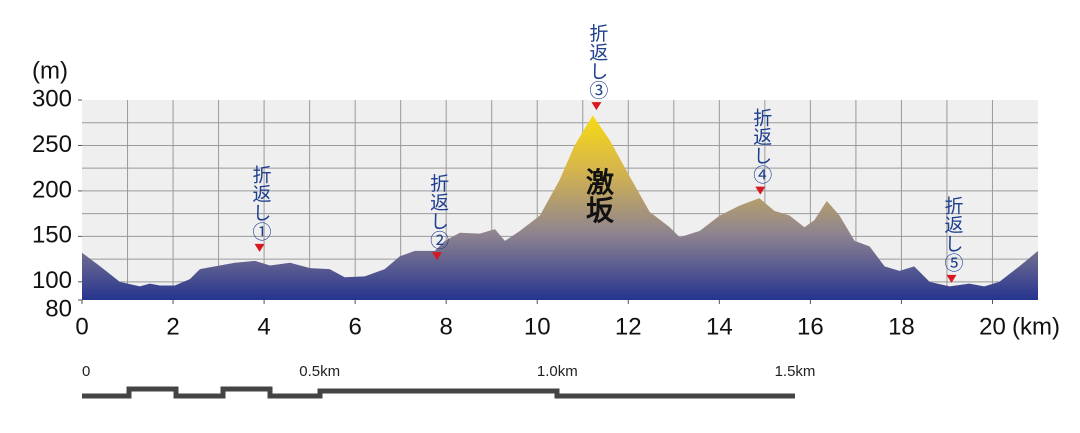  Describe the element at coordinates (81, 326) in the screenshot. I see `x-tick-label: 0` at that location.